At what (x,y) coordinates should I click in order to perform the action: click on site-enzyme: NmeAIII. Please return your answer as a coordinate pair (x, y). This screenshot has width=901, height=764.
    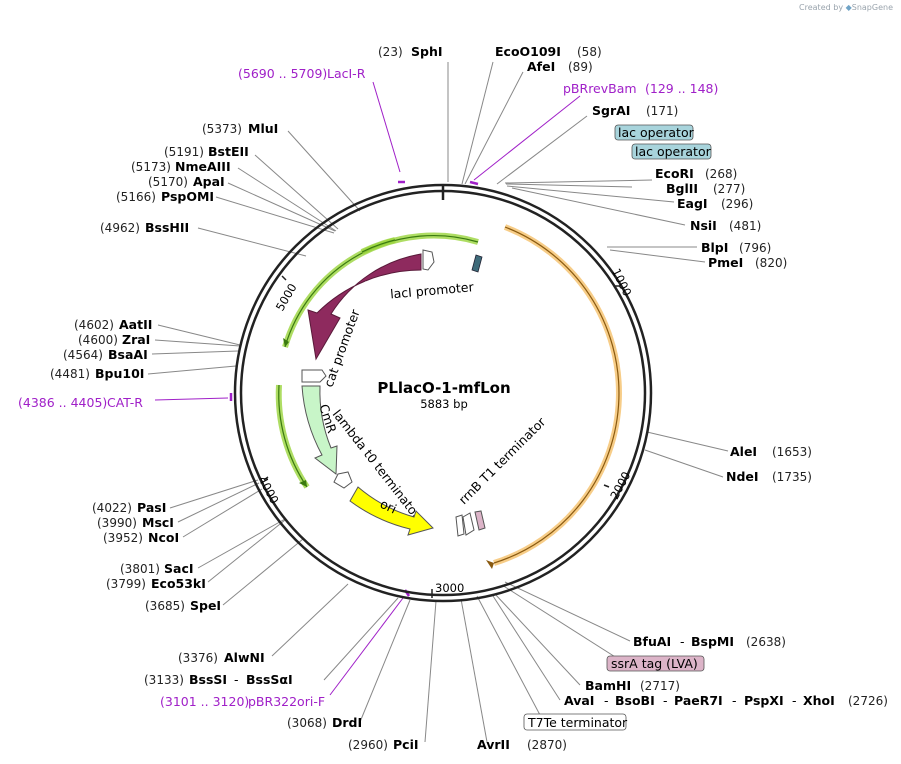
    Looking at the image, I should click on (203, 166).